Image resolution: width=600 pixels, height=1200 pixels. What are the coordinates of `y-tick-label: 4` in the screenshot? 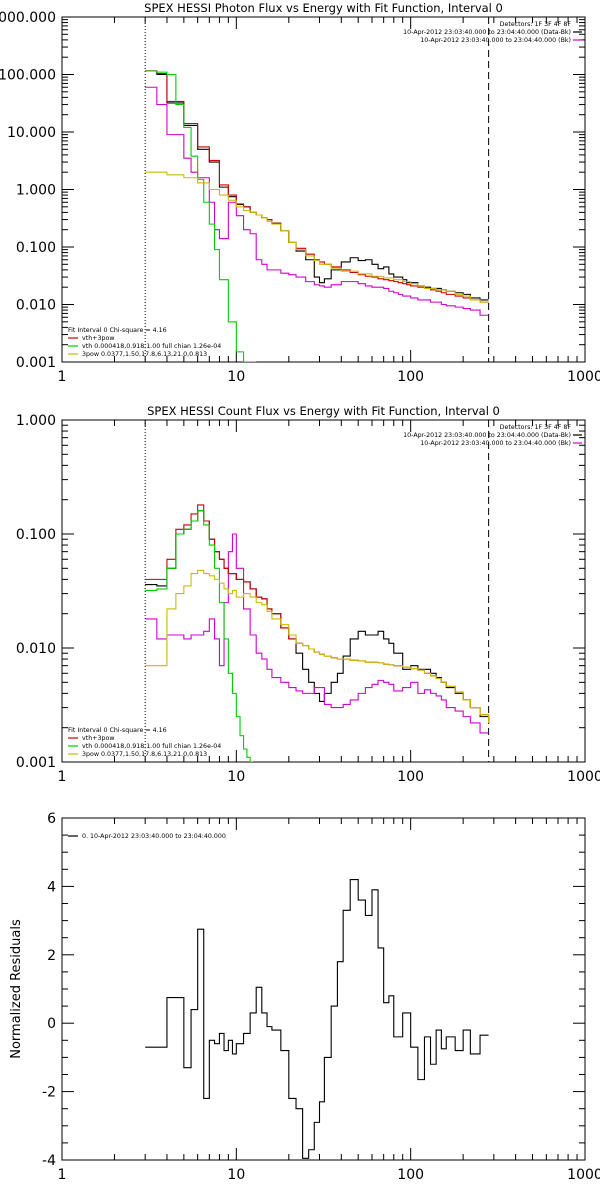 It's located at (51, 887).